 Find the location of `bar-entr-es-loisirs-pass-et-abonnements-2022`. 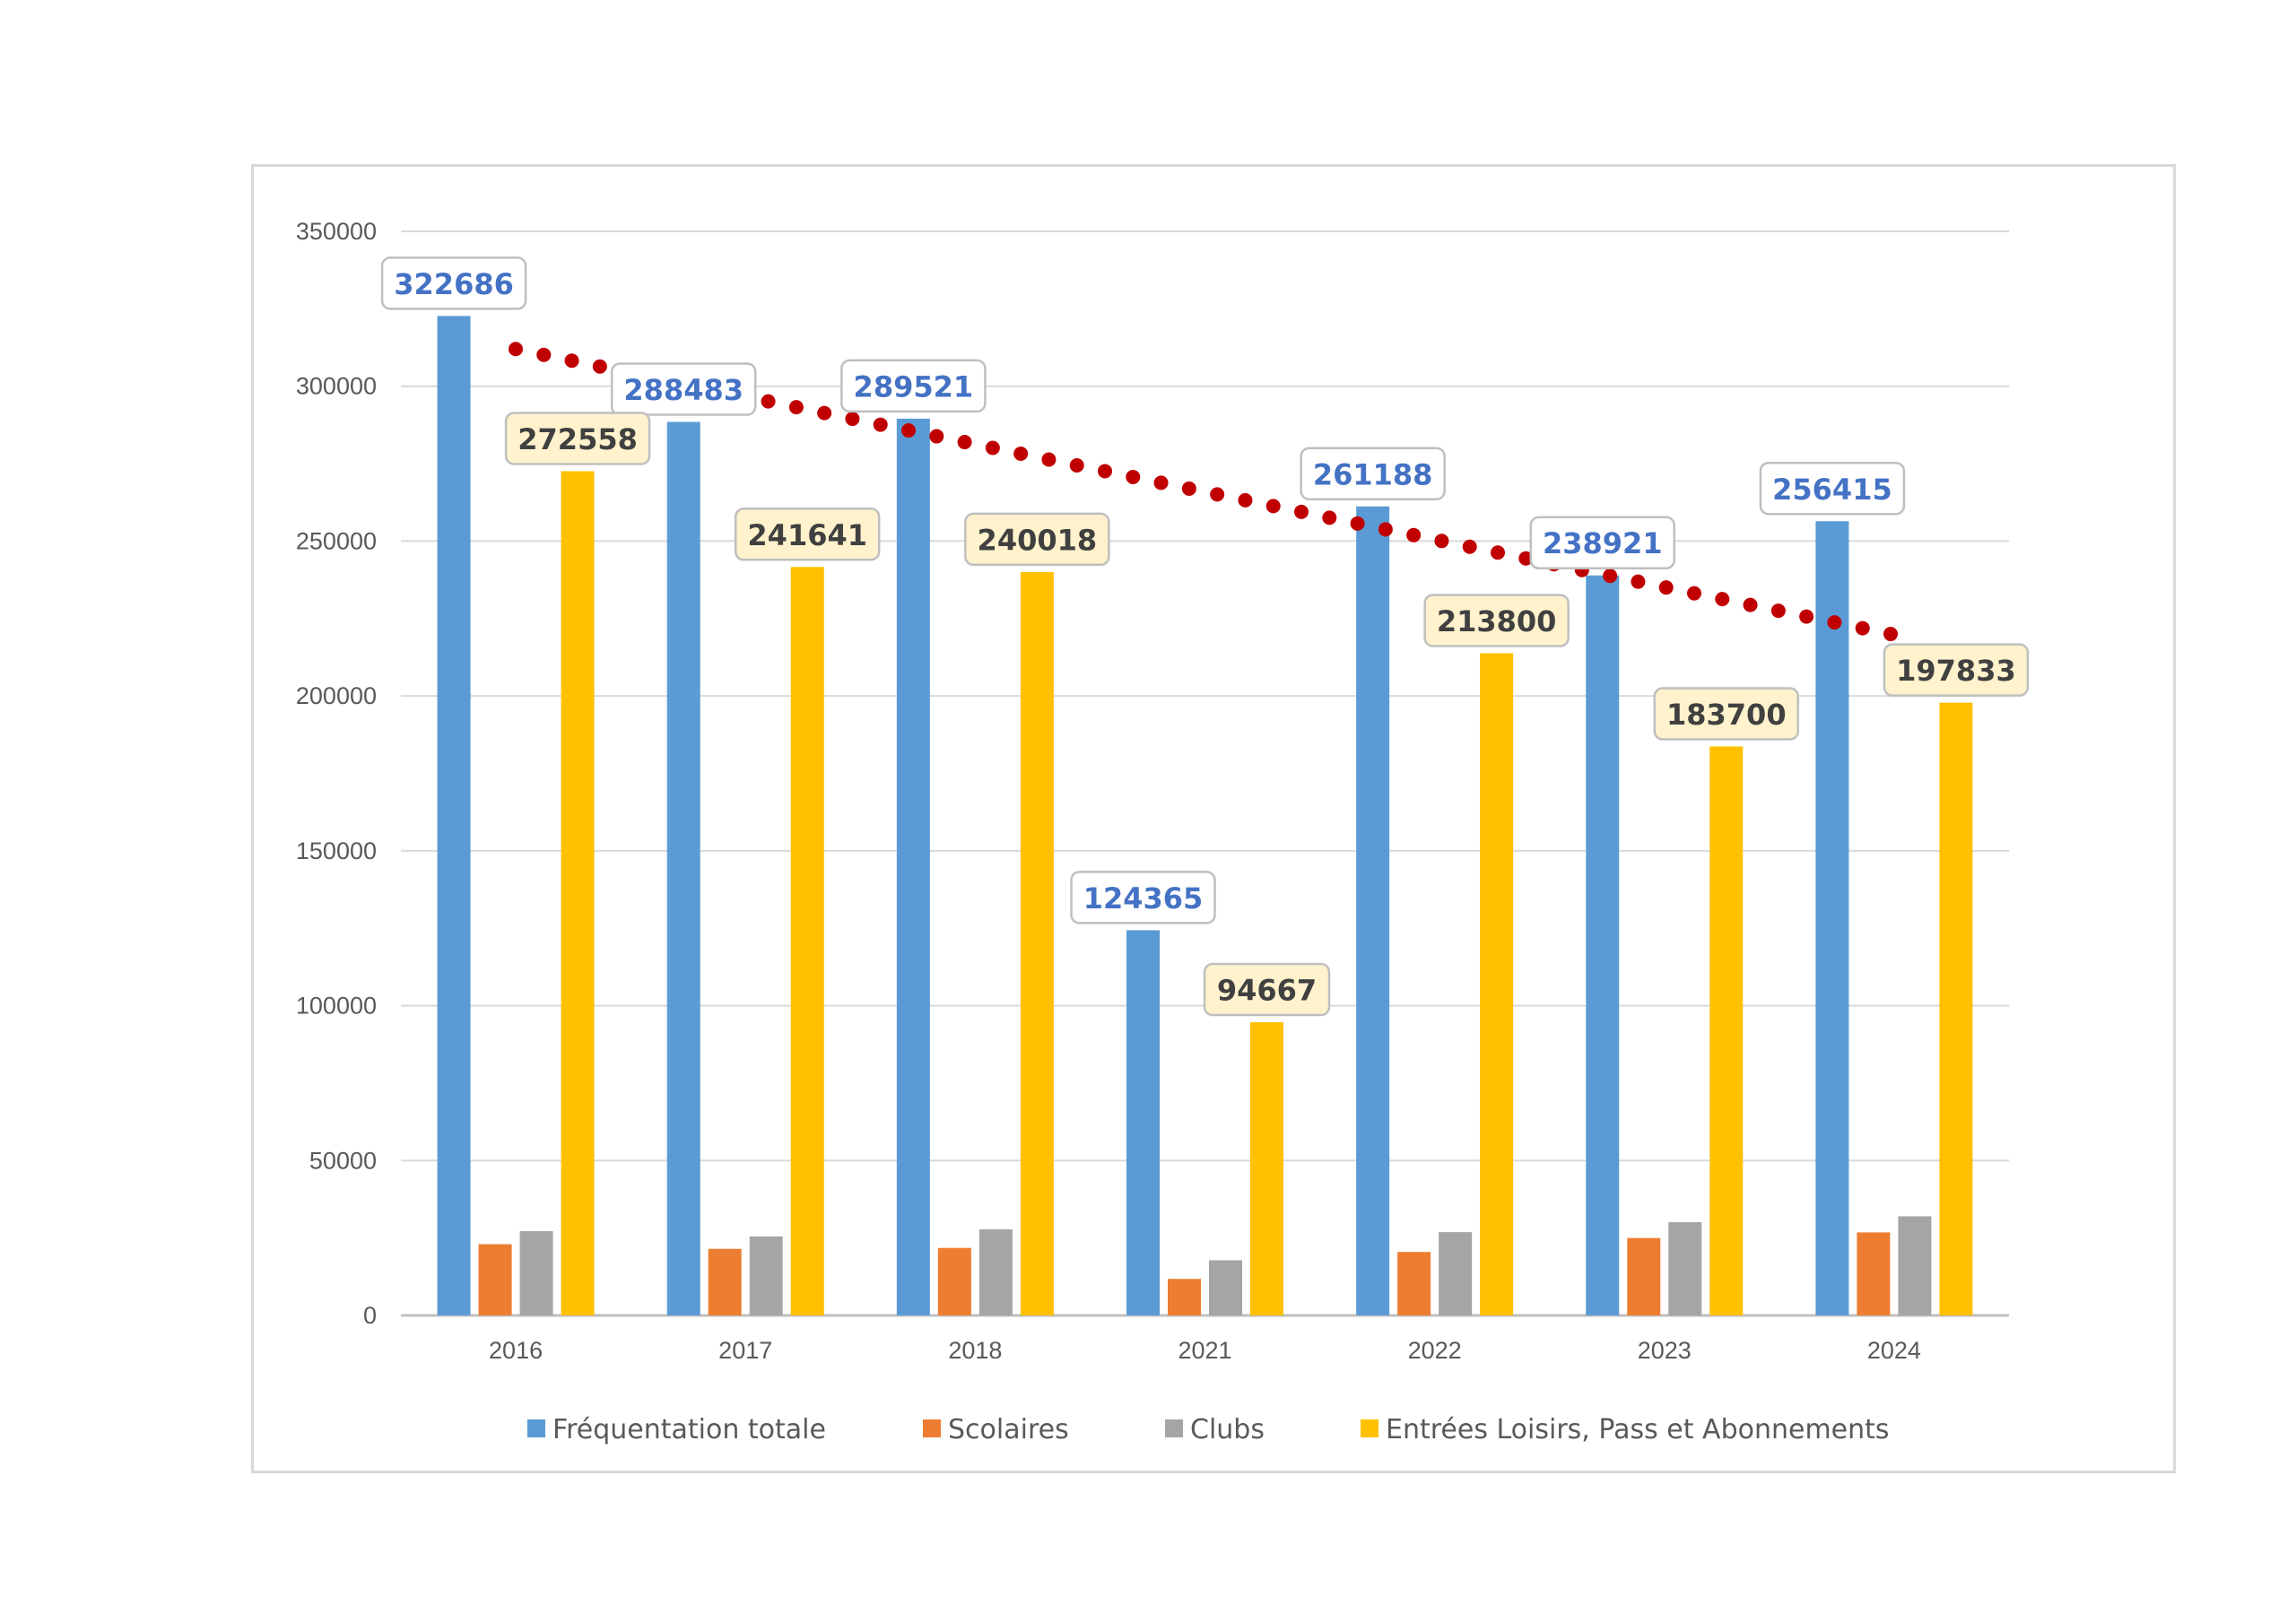

bar-entr-es-loisirs-pass-et-abonnements-2022 is located at coordinates (1497, 984).